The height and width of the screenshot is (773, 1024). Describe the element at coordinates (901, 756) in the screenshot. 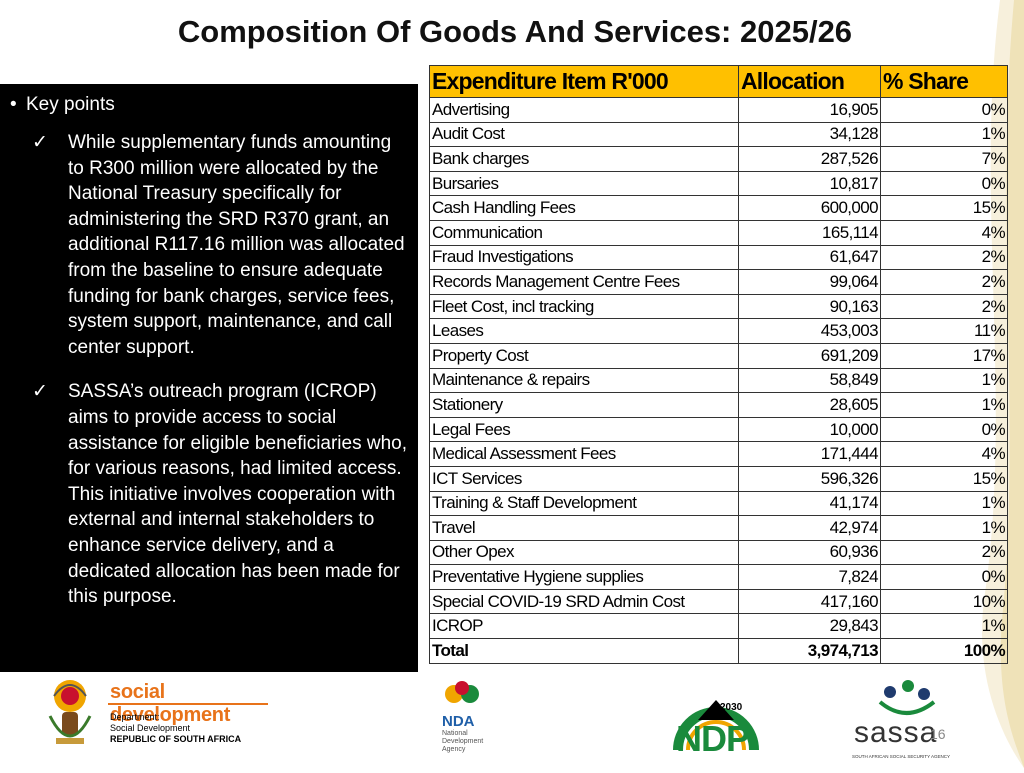

I see `sassa-logo-tagline: SOUTH AFRICAN SOCIAL SECURITY AGENCY` at that location.